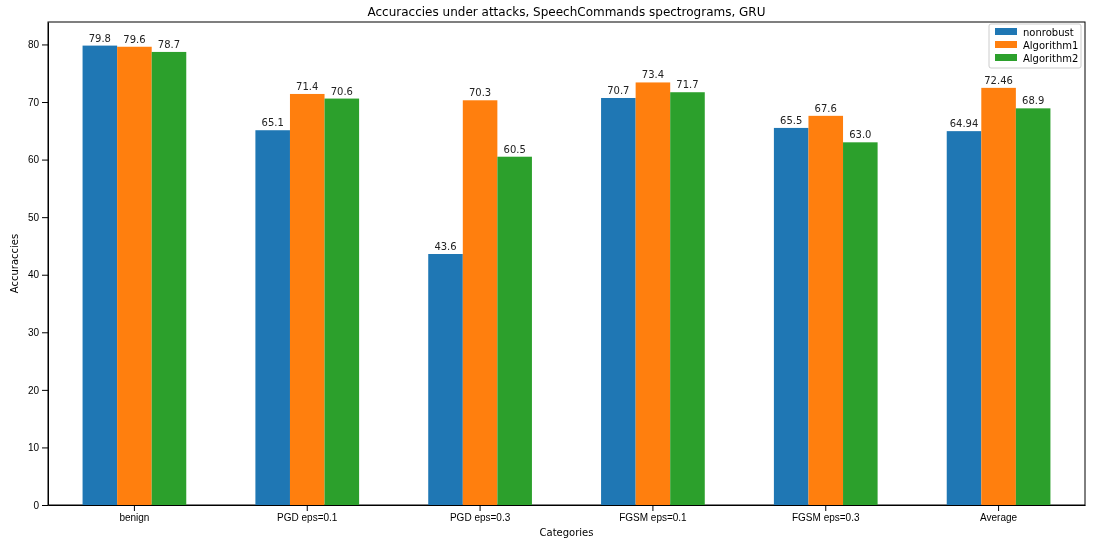 The image size is (1100, 542). What do you see at coordinates (99, 38) in the screenshot?
I see `data-label: 79.8` at bounding box center [99, 38].